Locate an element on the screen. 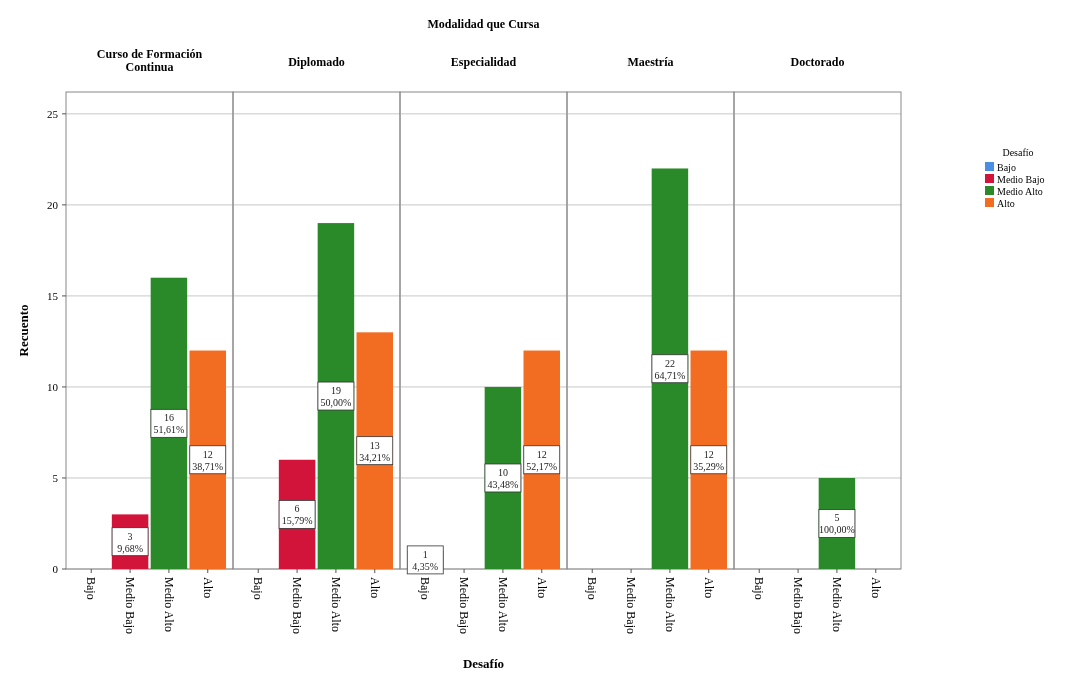  text: Modalidad que Cursa is located at coordinates (483, 24).